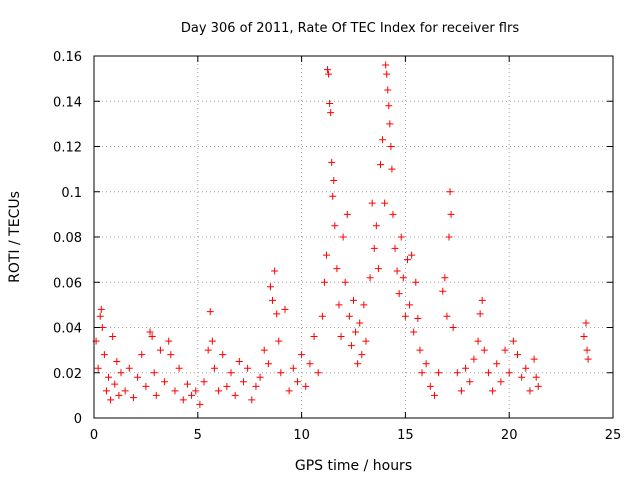 This screenshot has width=640, height=480. What do you see at coordinates (355, 435) in the screenshot?
I see `x-tick-labels: 0 5 10 15 20 25` at bounding box center [355, 435].